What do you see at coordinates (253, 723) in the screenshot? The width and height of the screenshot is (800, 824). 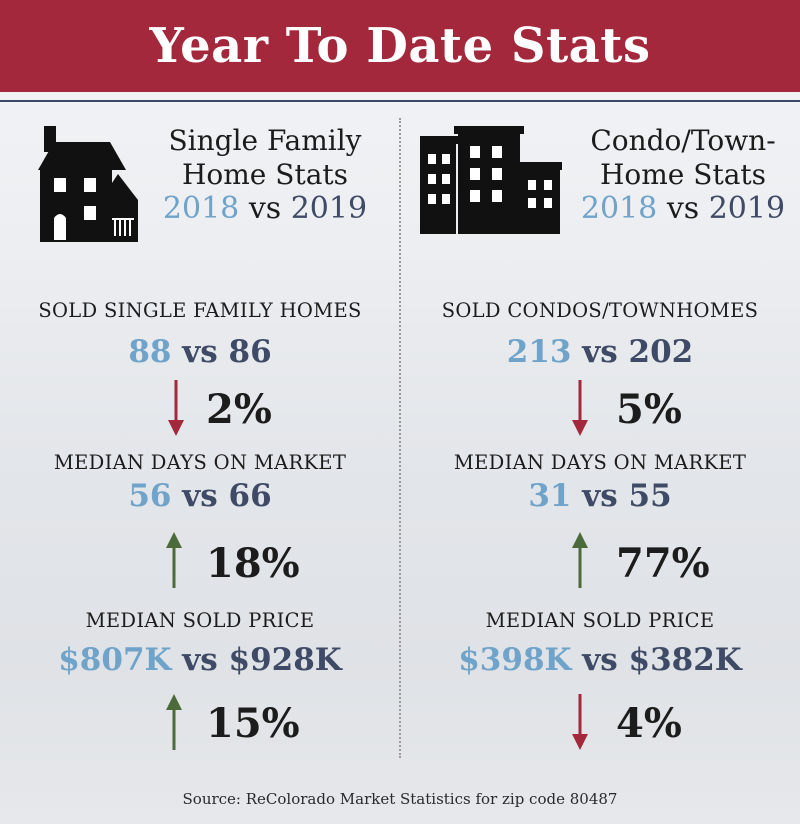 I see `change-percent: 15%` at bounding box center [253, 723].